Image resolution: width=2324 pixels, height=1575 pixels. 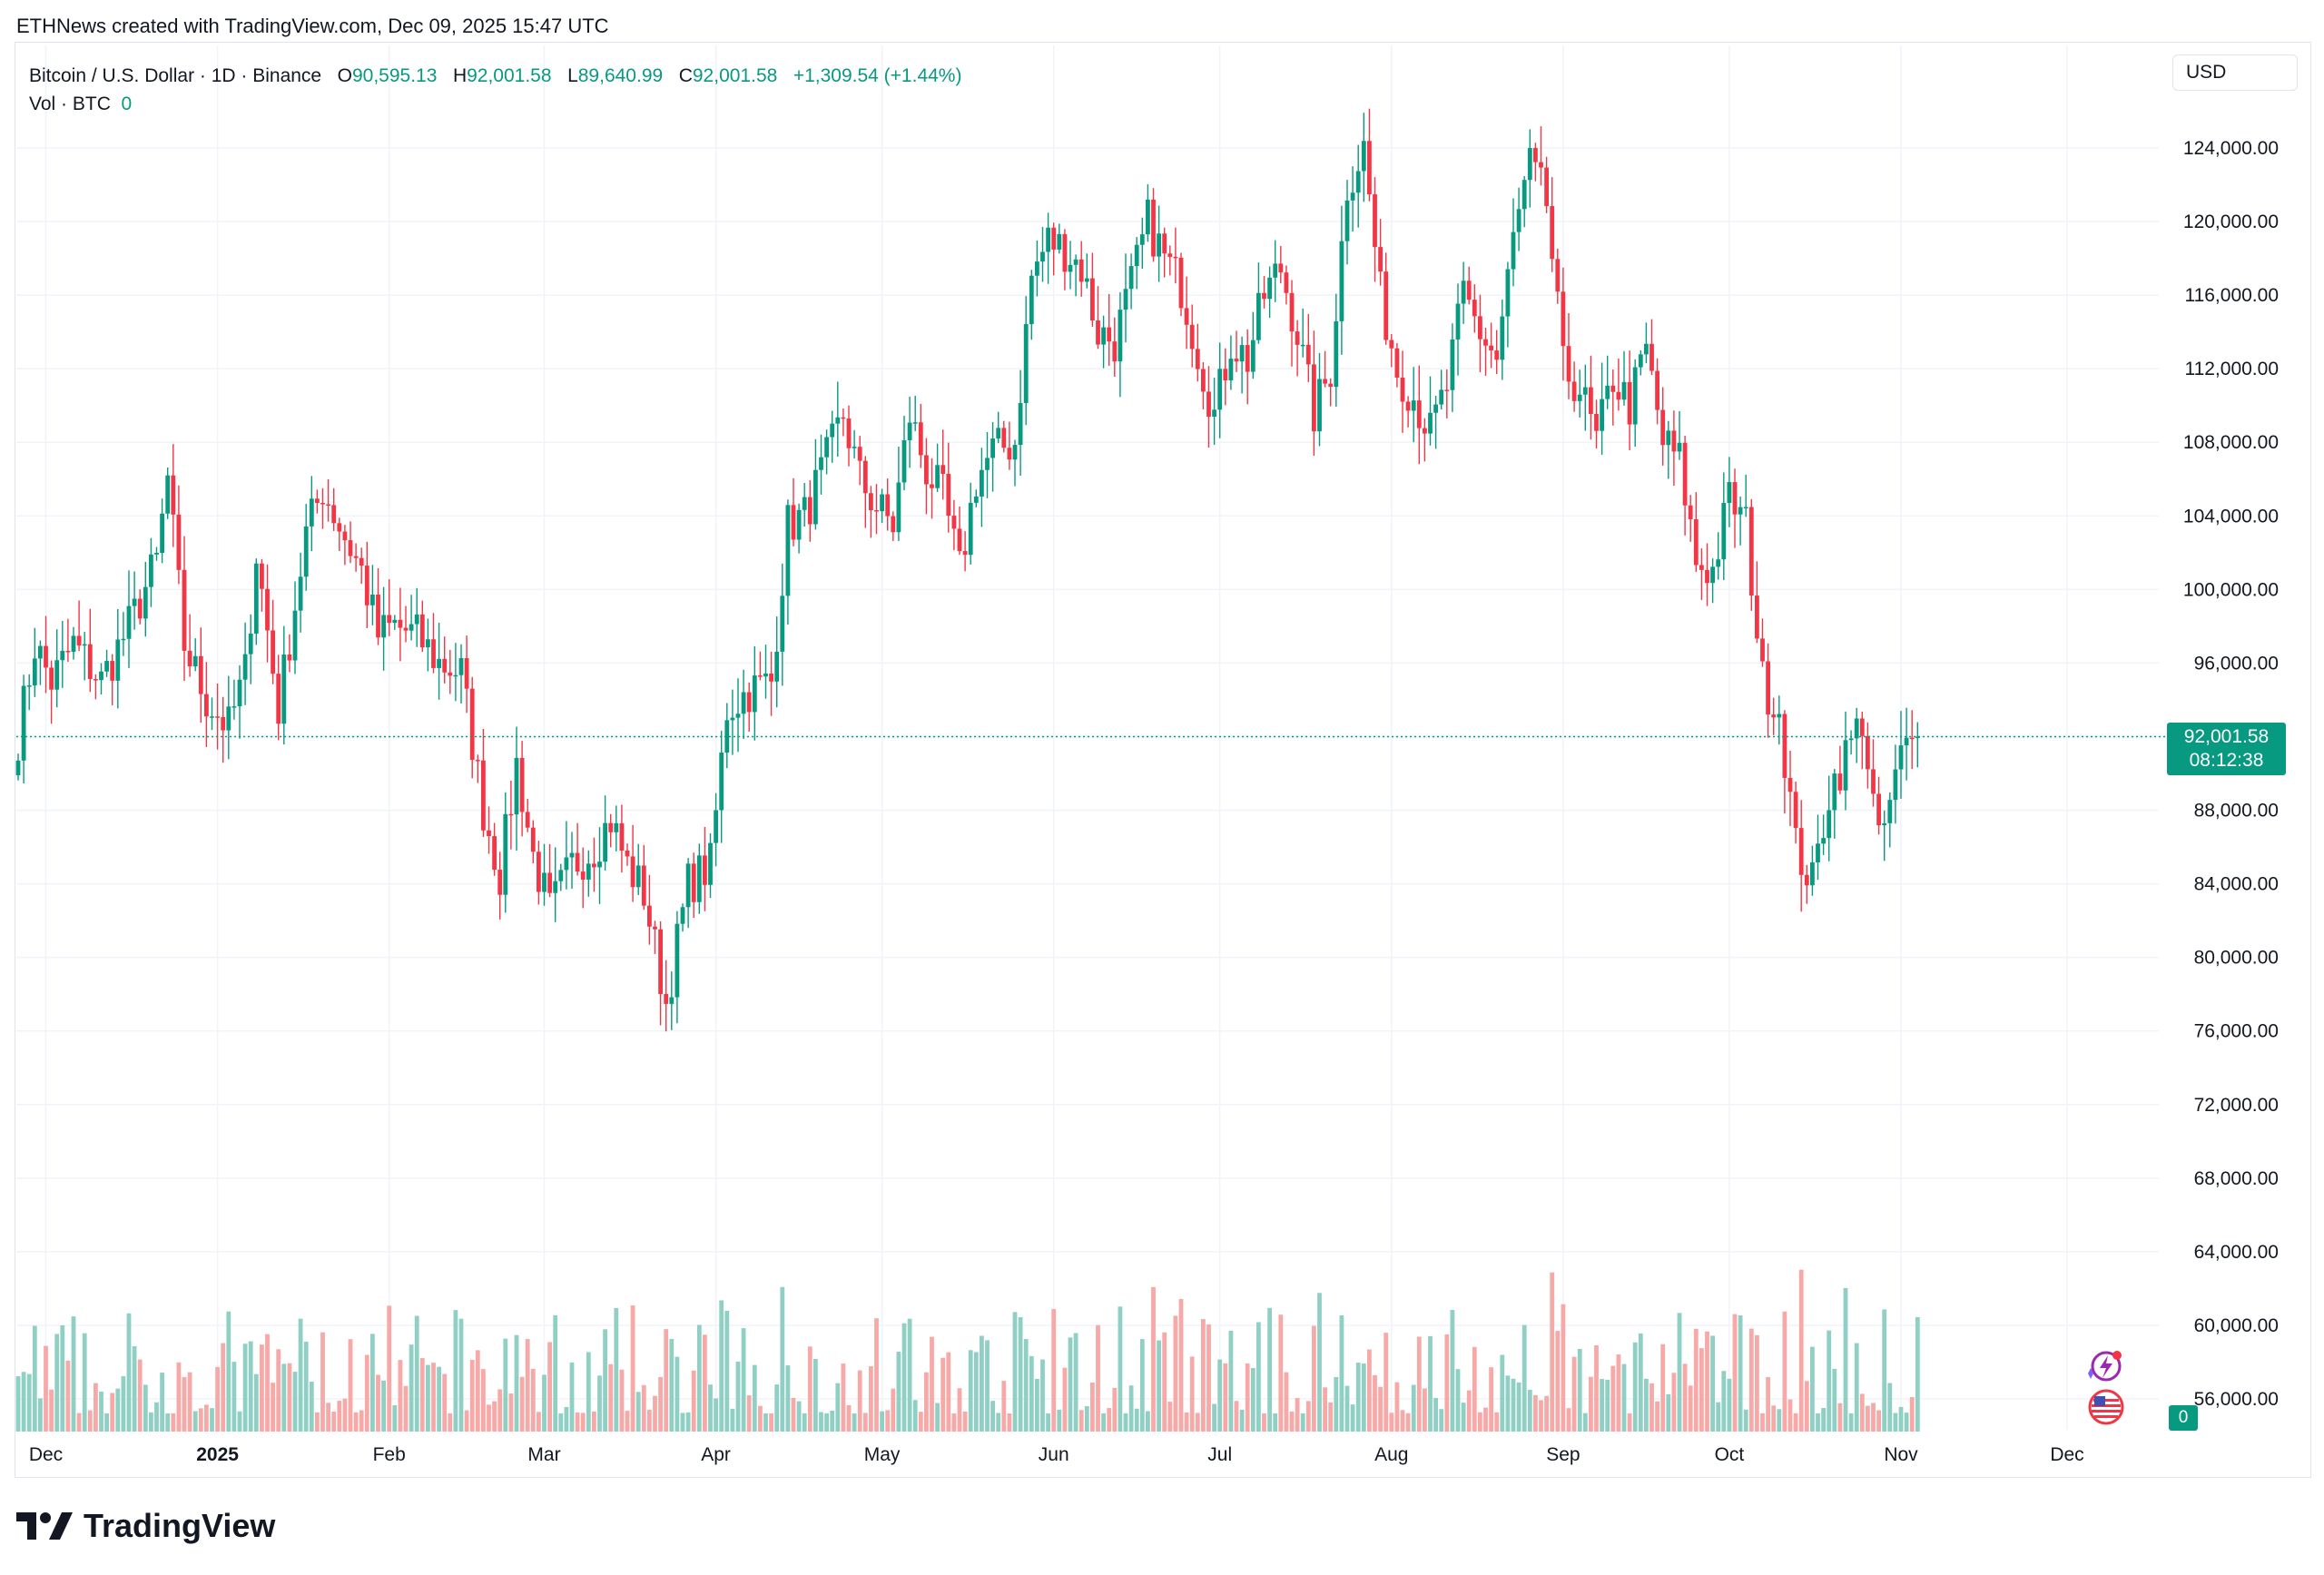 I want to click on currency-button: USD, so click(x=2235, y=72).